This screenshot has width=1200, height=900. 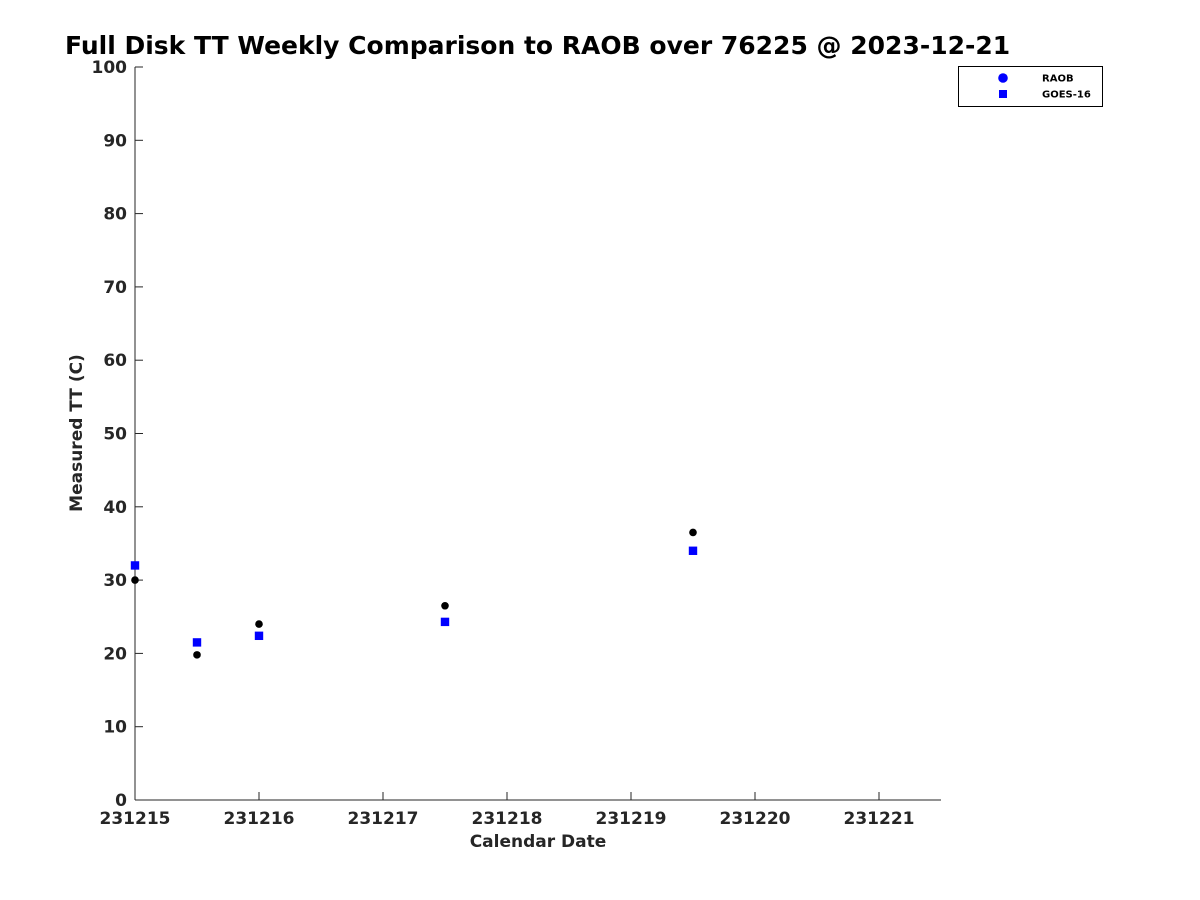 I want to click on y-tick-label: 20, so click(x=115, y=654).